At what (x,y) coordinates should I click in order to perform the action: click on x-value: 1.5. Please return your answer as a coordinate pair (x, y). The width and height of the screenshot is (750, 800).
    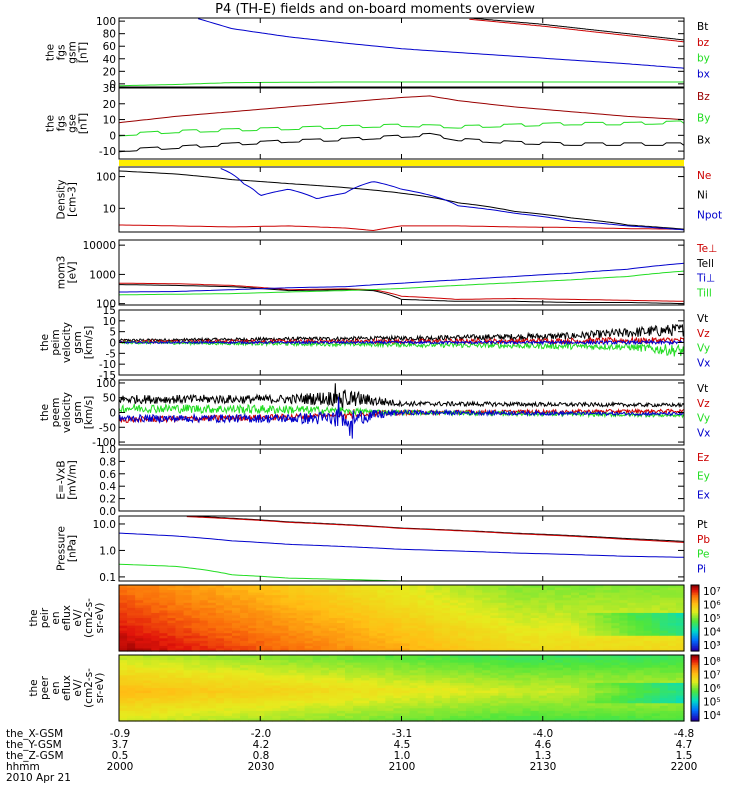
    Looking at the image, I should click on (684, 756).